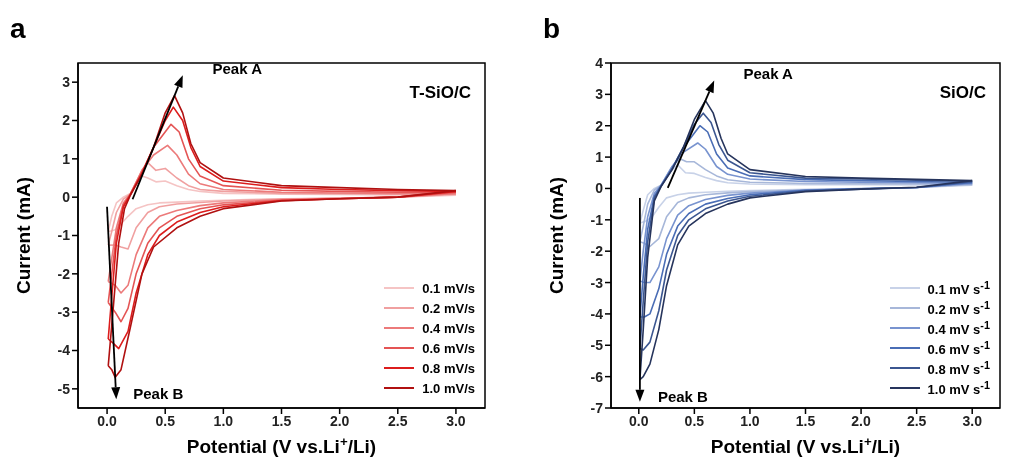  What do you see at coordinates (552, 28) in the screenshot?
I see `text: b` at bounding box center [552, 28].